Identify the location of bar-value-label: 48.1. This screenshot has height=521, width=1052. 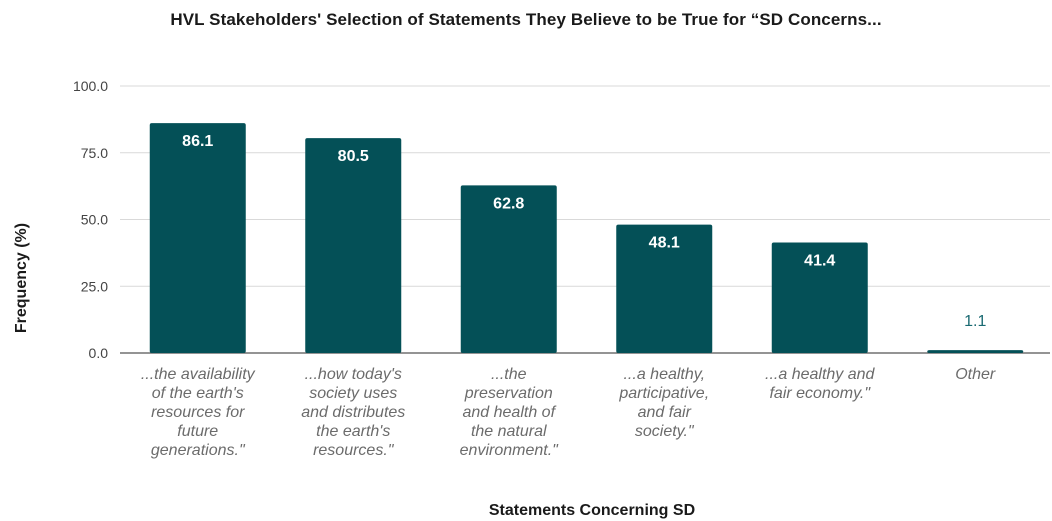
(664, 243).